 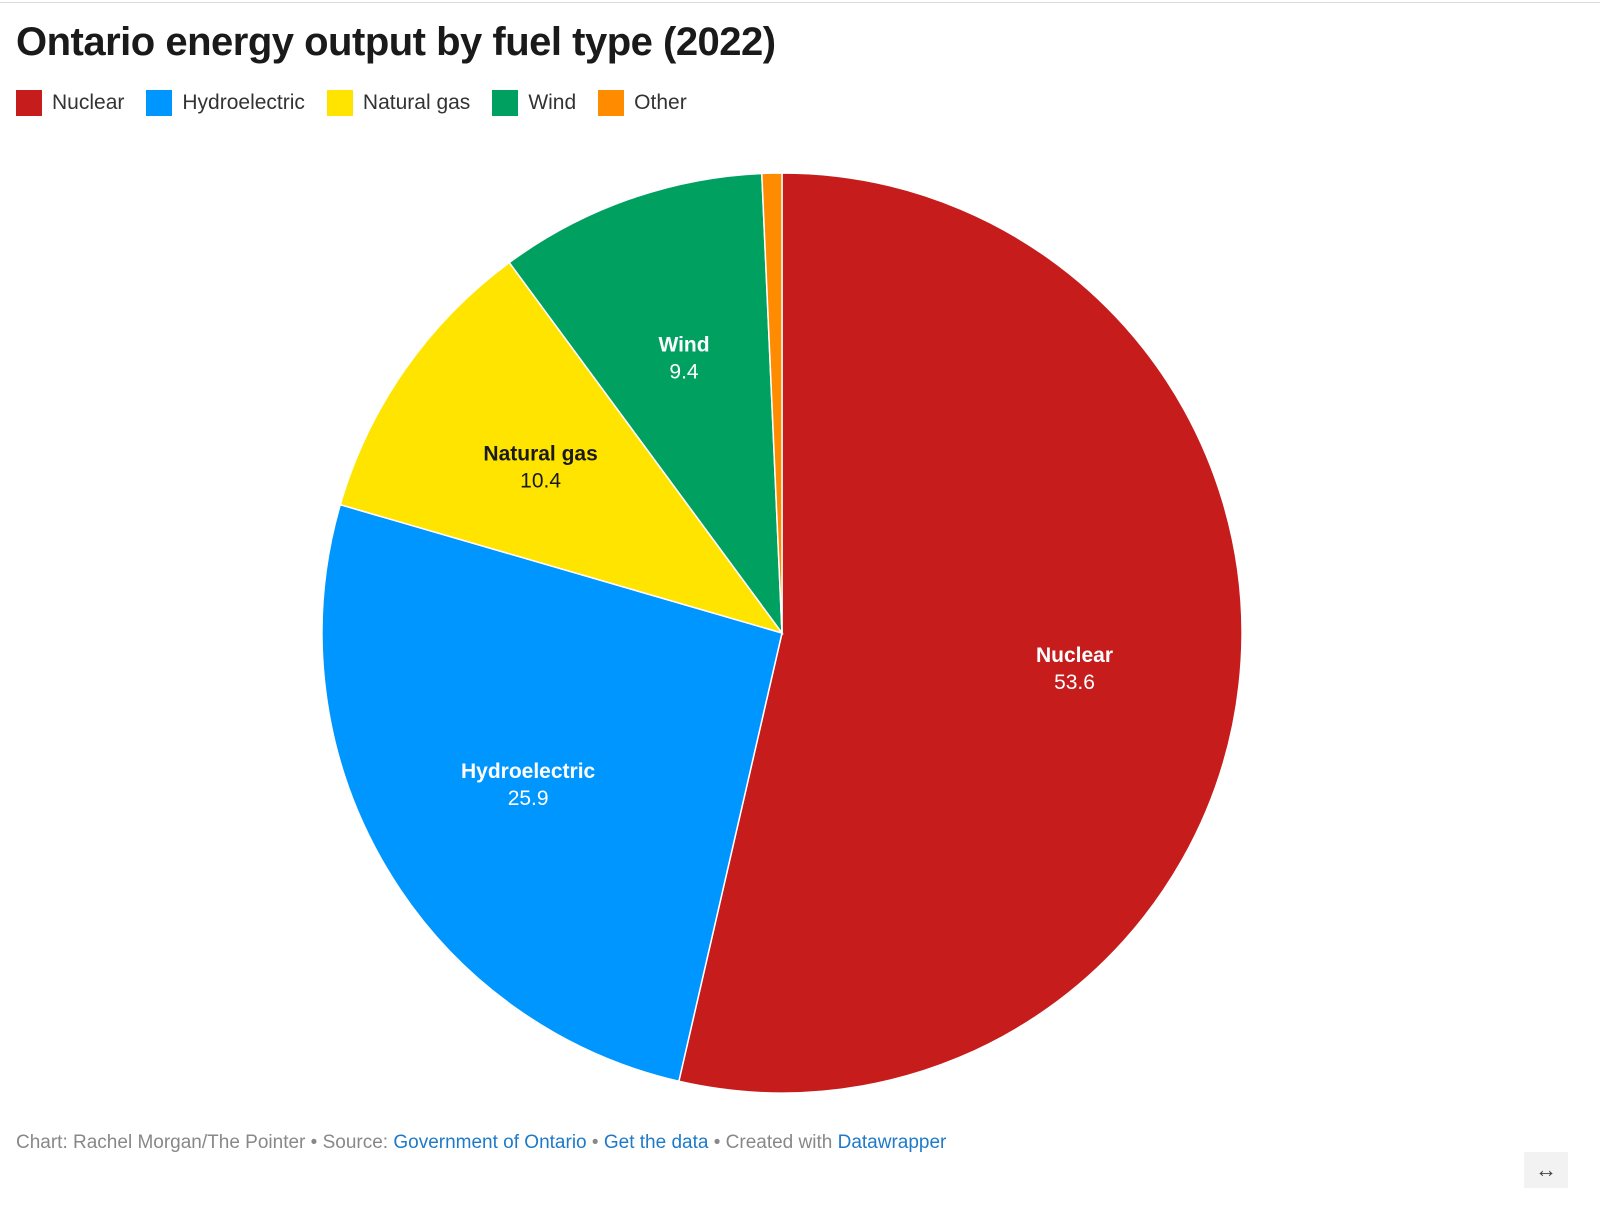 What do you see at coordinates (358, 1142) in the screenshot?
I see `source-prefix: Source:` at bounding box center [358, 1142].